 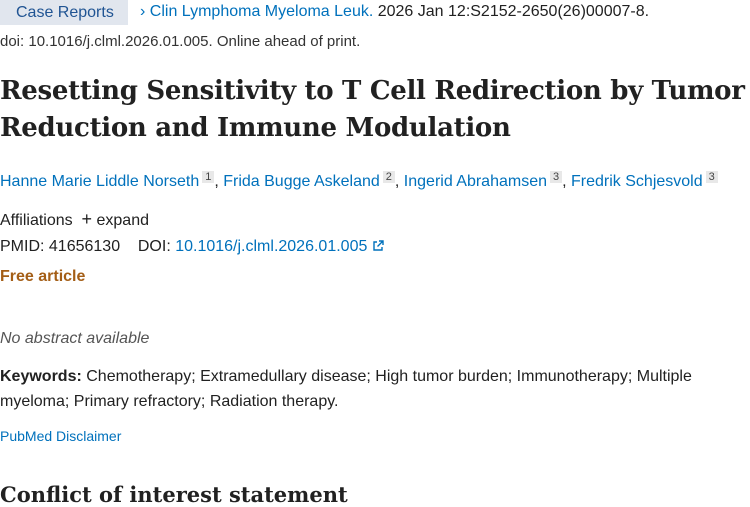 What do you see at coordinates (301, 181) in the screenshot?
I see `author-link: Frida Bugge Askeland` at bounding box center [301, 181].